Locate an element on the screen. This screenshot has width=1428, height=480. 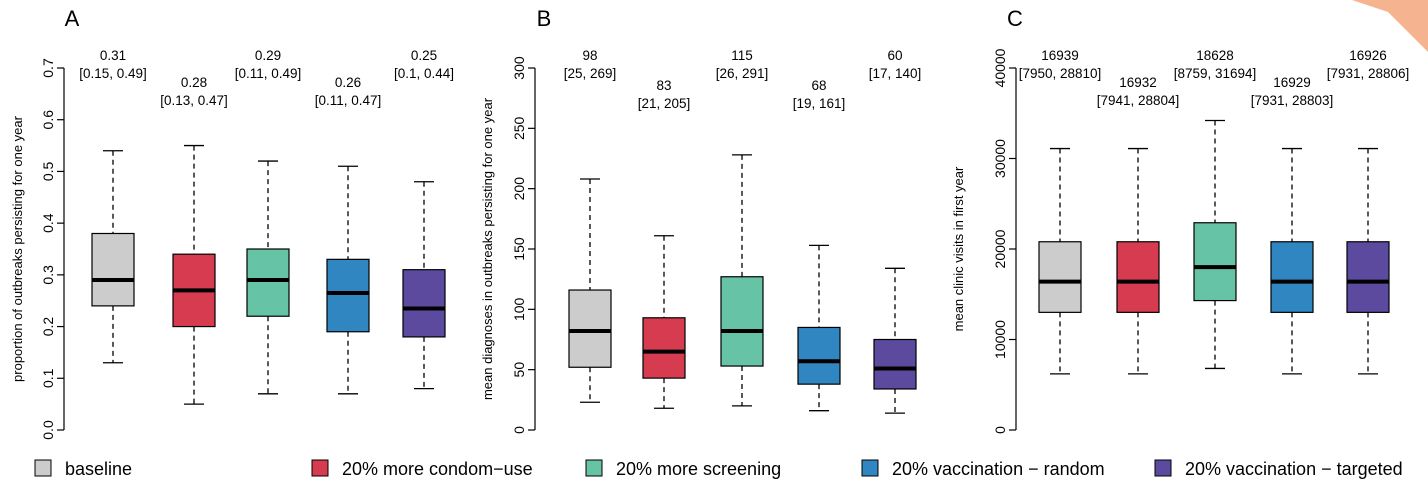
legend-label: 20% vaccination − random is located at coordinates (998, 469).